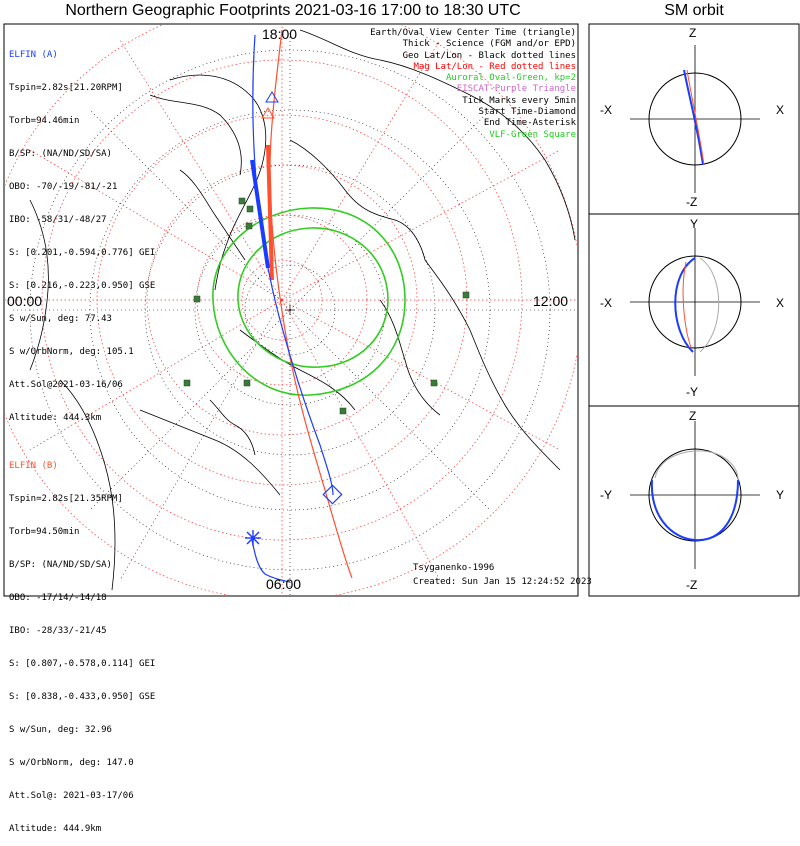  I want to click on legend-item: Start Time-Diamond, so click(527, 112).